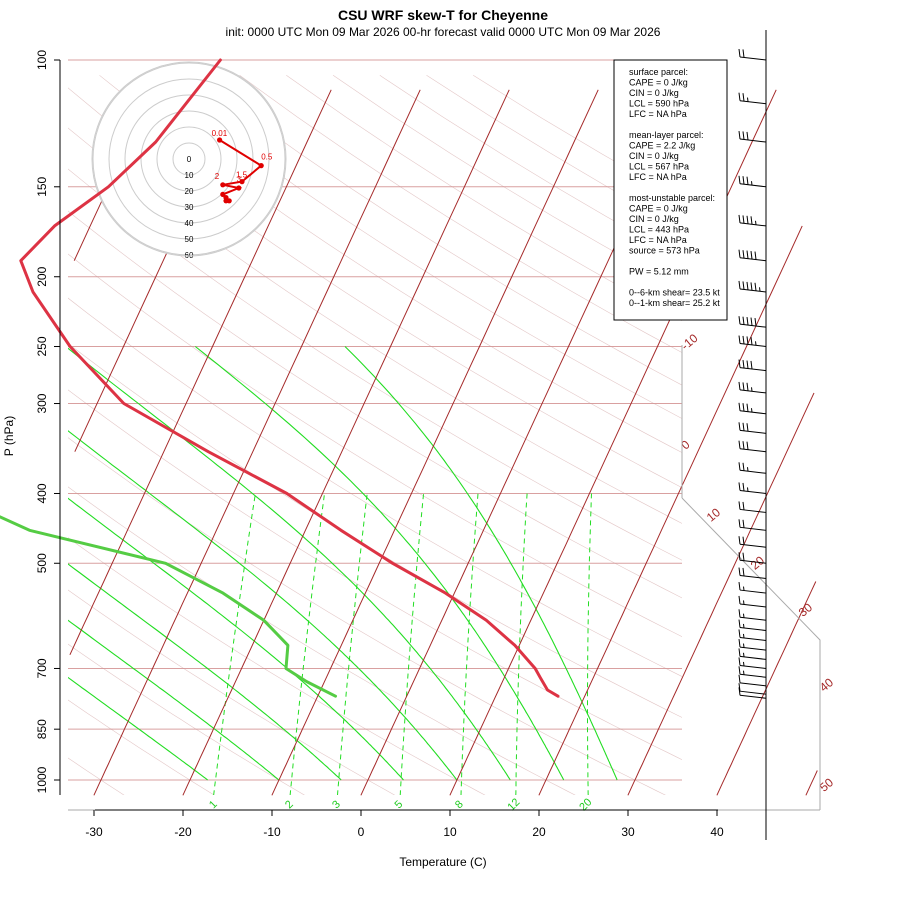 Image resolution: width=900 pixels, height=900 pixels. I want to click on x-tick-label: 0, so click(361, 832).